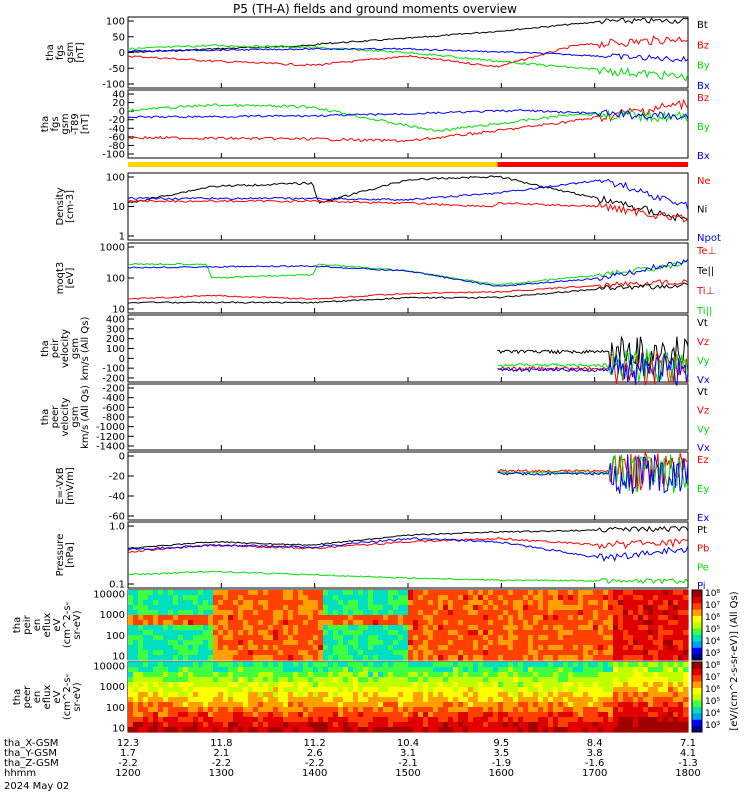 This screenshot has height=800, width=750. Describe the element at coordinates (712, 642) in the screenshot. I see `colorbar-tick: 10⁴` at that location.